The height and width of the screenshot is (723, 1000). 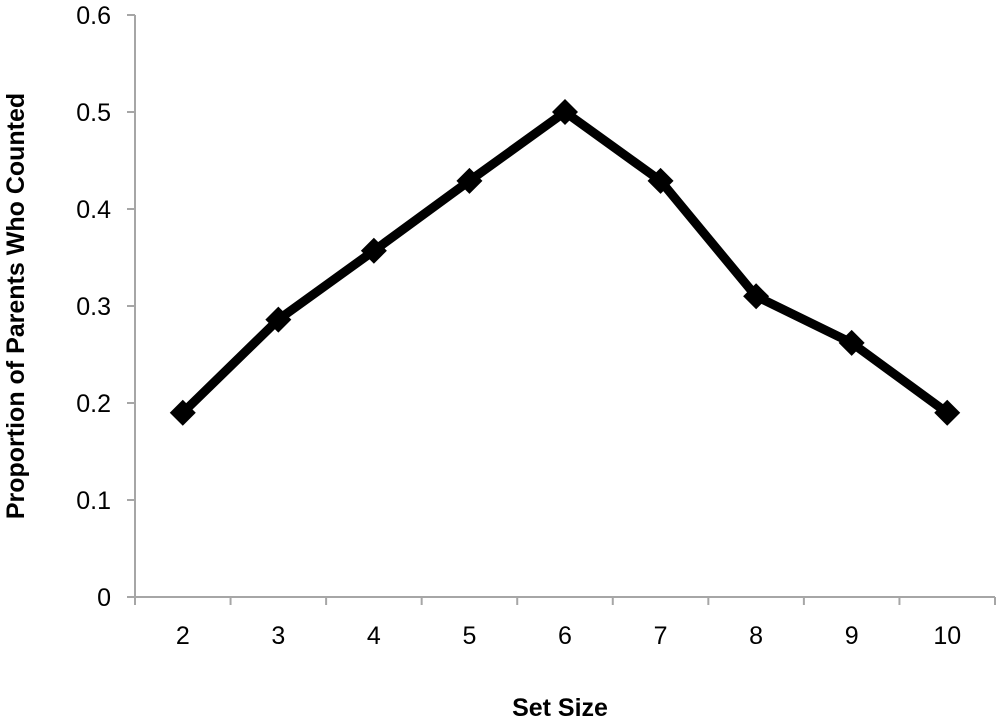 I want to click on y-axis-ticks: 0 0.1 0.2 0.3 0.4 0.5 0.6, so click(x=105, y=307).